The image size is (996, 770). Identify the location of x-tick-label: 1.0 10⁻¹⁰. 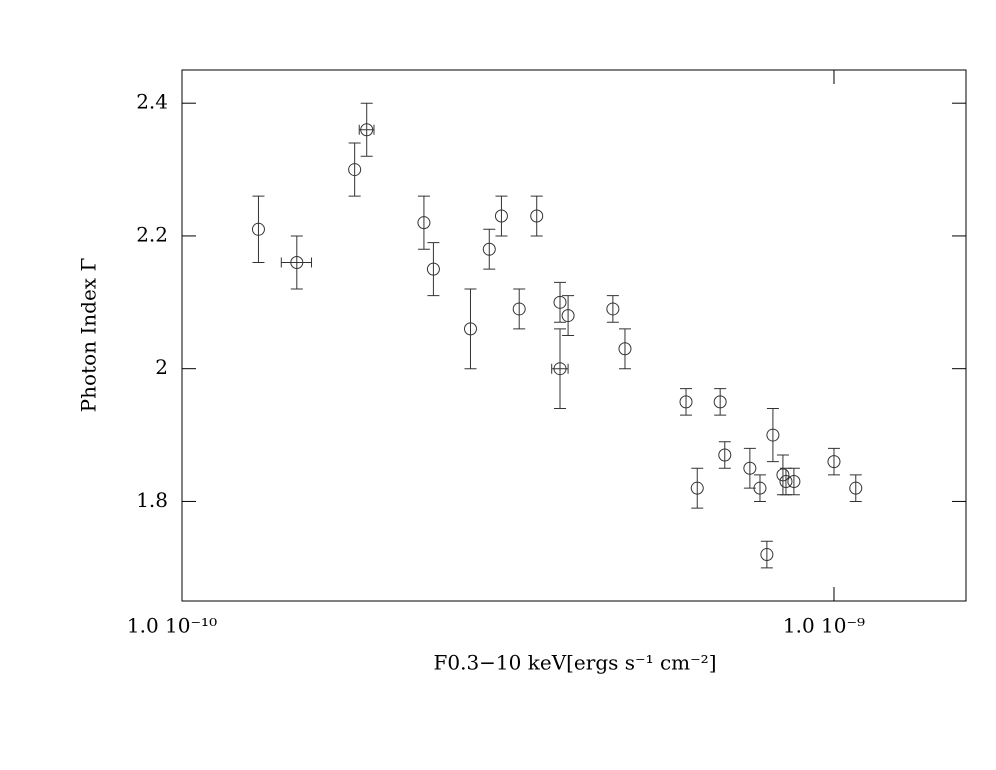
(172, 626).